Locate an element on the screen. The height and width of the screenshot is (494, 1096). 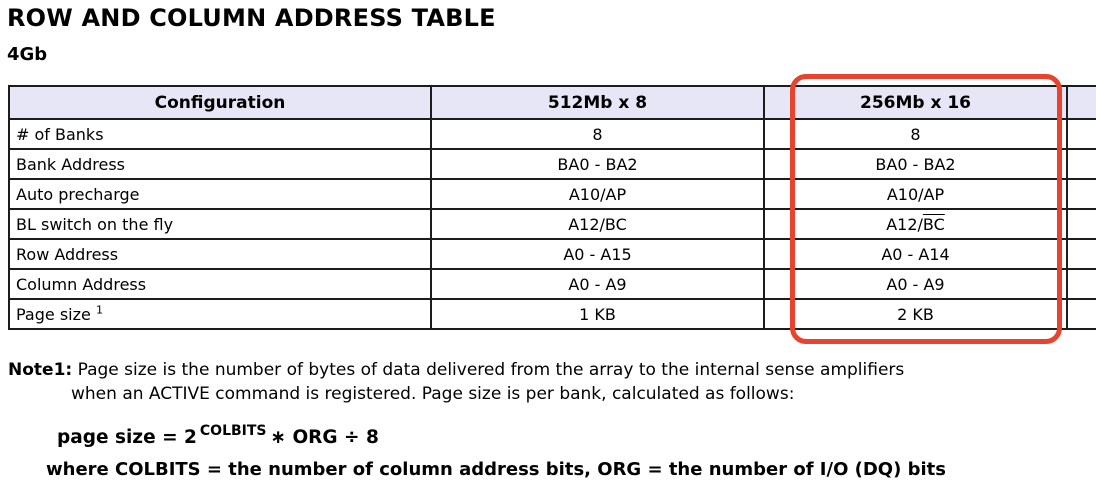
row-label-cell: Column Address is located at coordinates (220, 284).